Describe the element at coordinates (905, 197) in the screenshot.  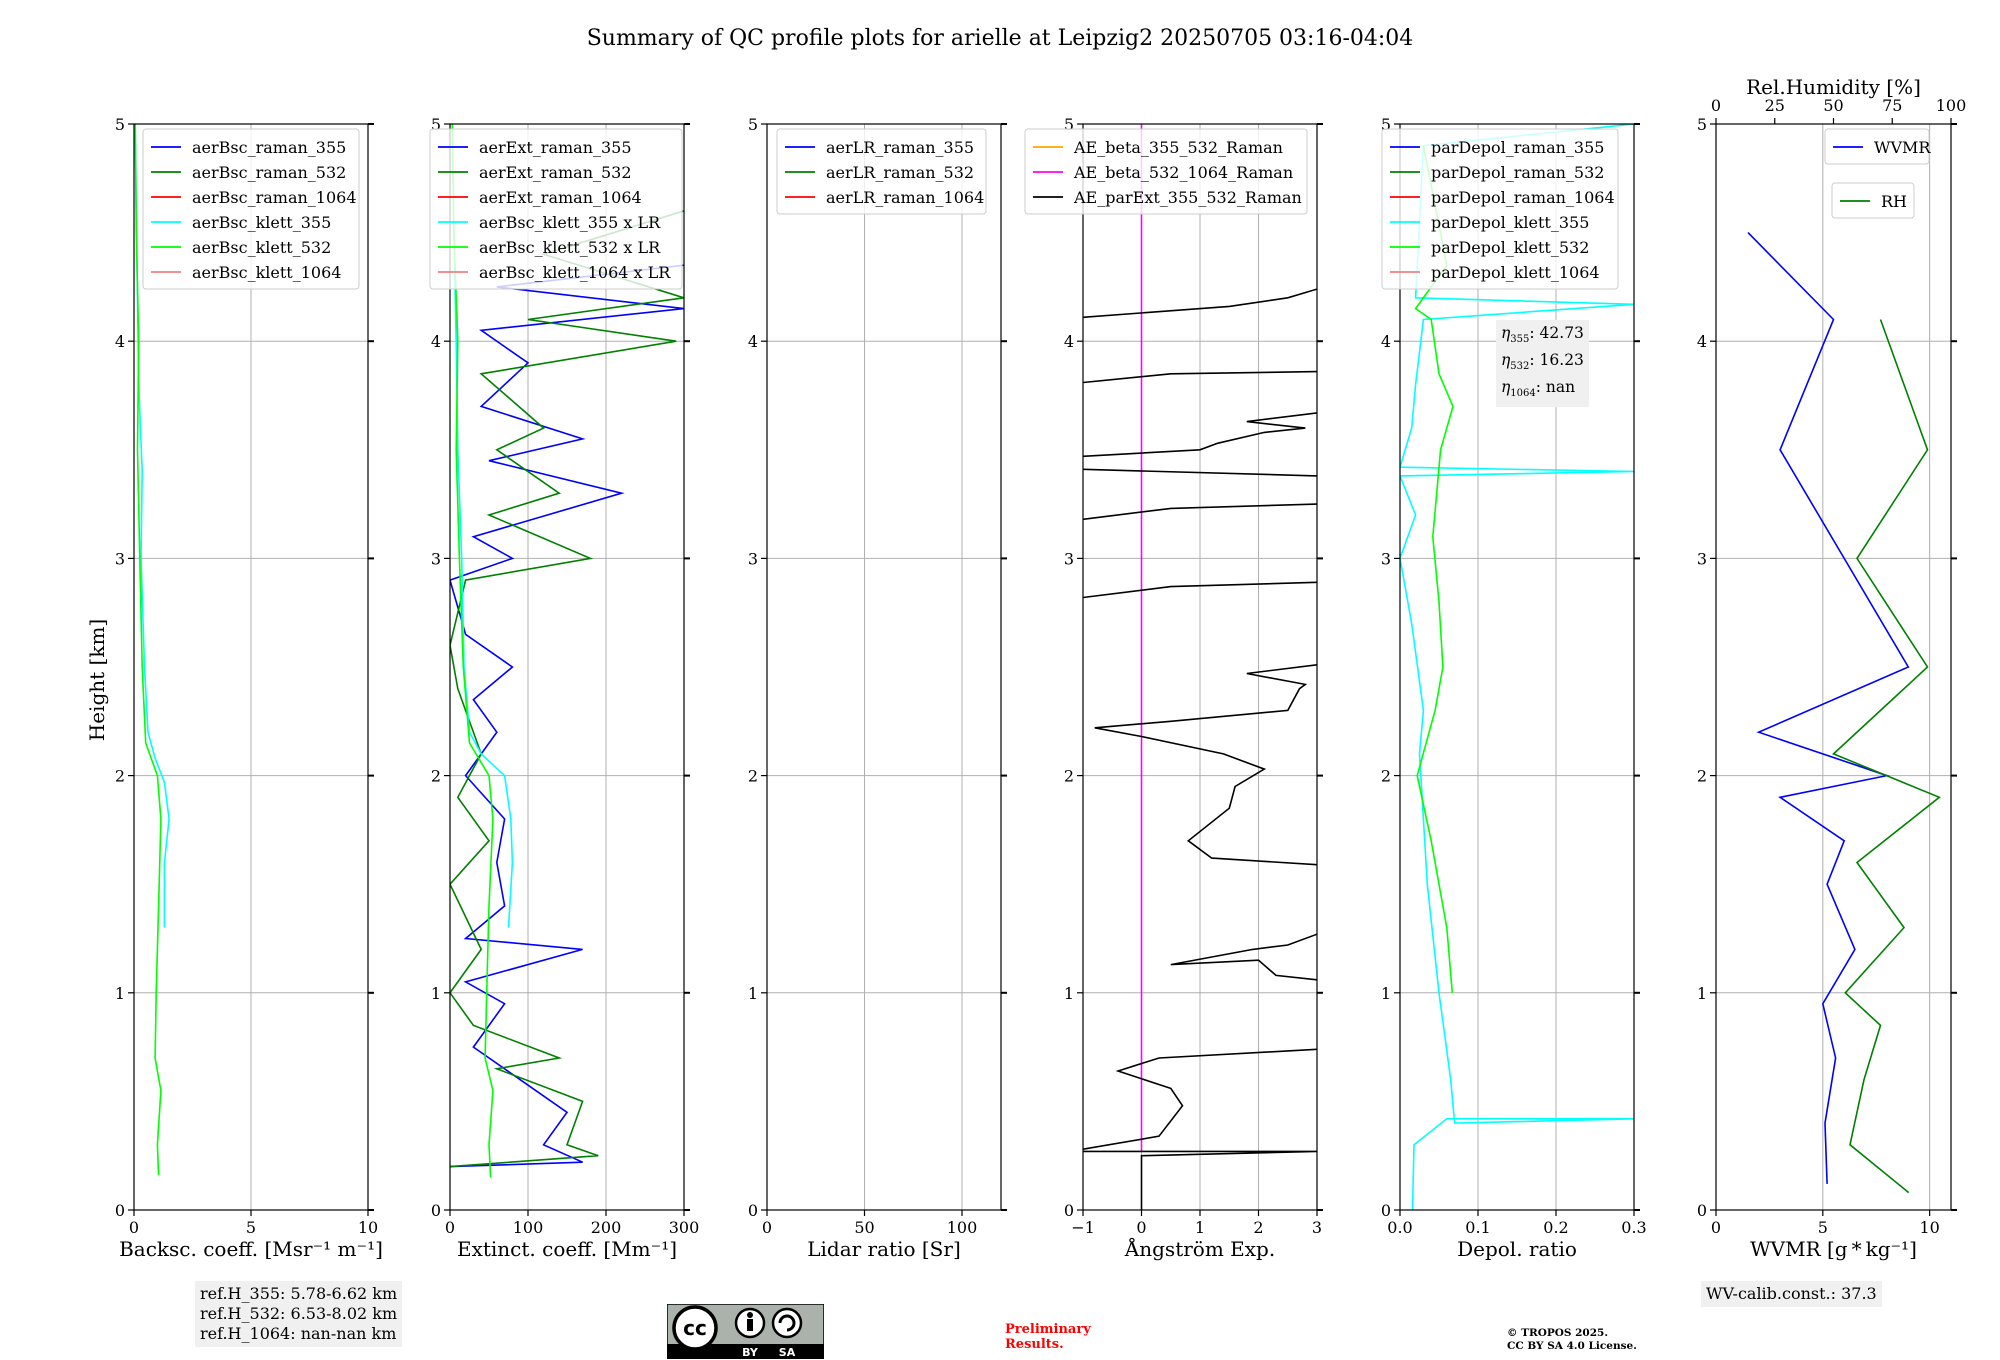
I see `legend-label-3: aerLR_raman_1064` at that location.